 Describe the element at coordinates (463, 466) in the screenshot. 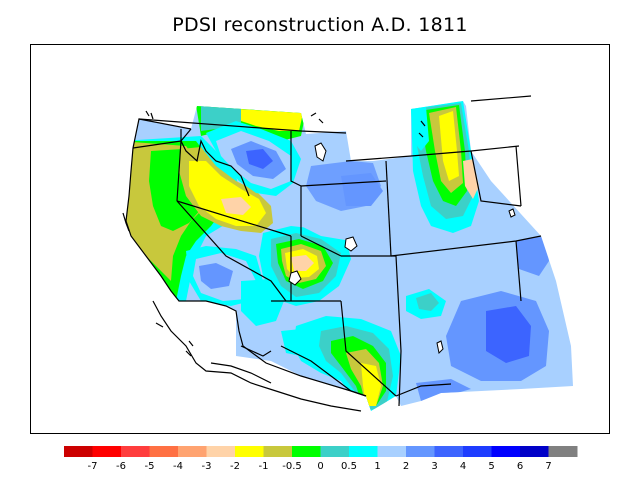

I see `legend-tick-label: 4` at that location.